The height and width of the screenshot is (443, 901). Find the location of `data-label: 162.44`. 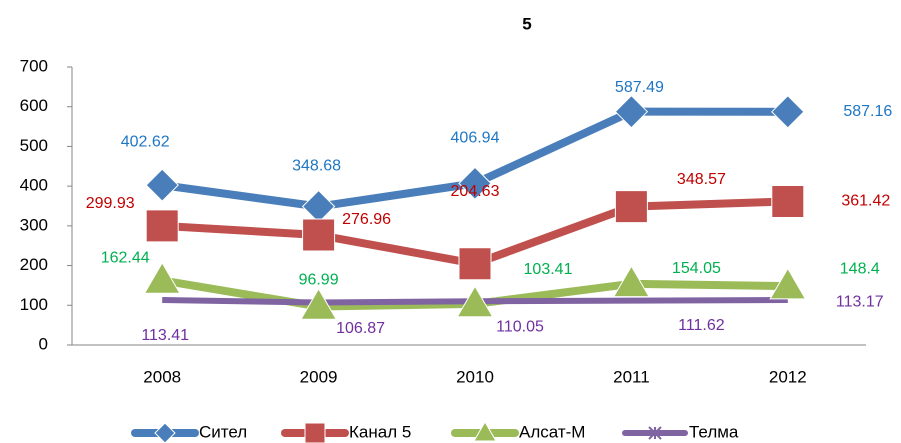

data-label: 162.44 is located at coordinates (125, 258).